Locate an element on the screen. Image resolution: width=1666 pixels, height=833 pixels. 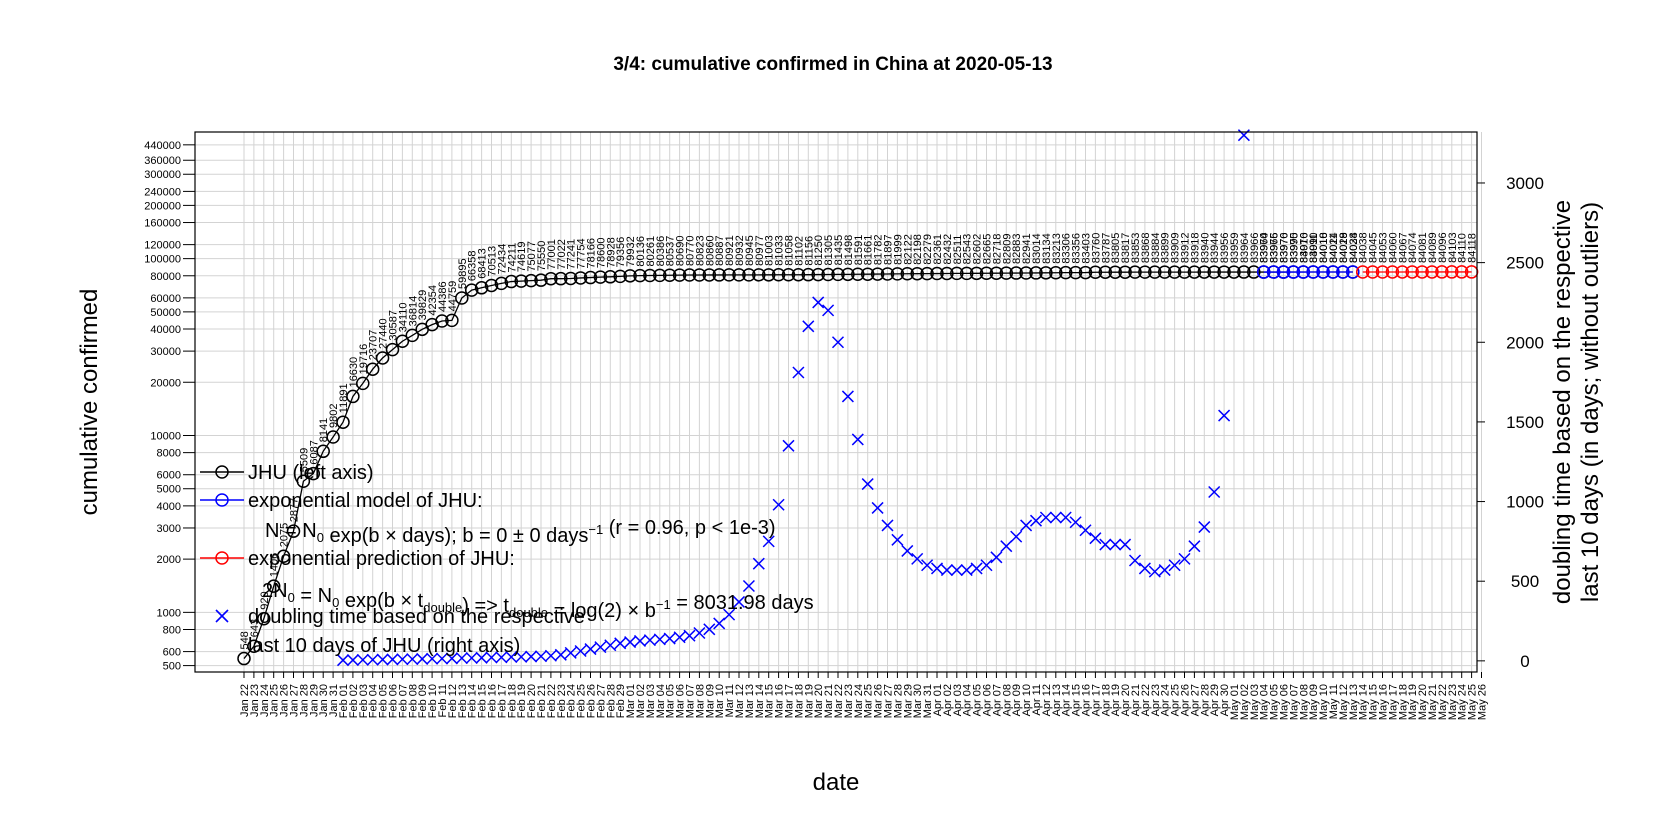
x-tick-label: Apr 27 is located at coordinates (1195, 700).